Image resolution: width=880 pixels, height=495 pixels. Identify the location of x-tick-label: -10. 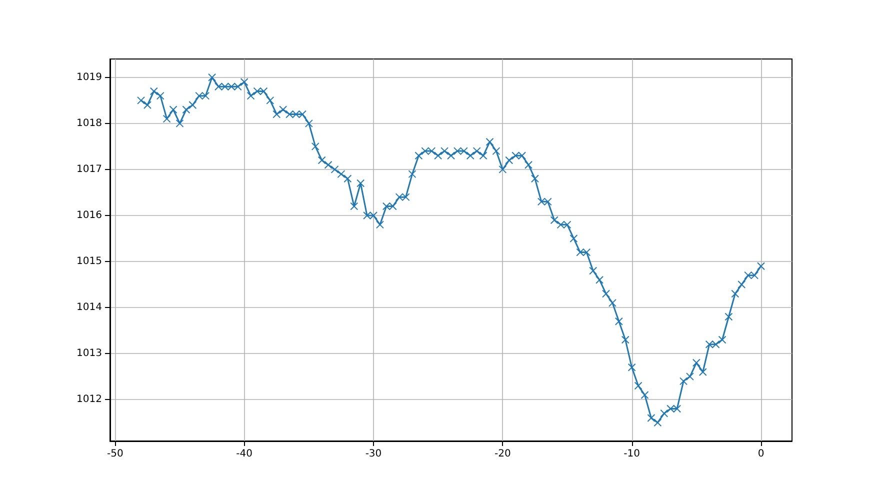
(632, 454).